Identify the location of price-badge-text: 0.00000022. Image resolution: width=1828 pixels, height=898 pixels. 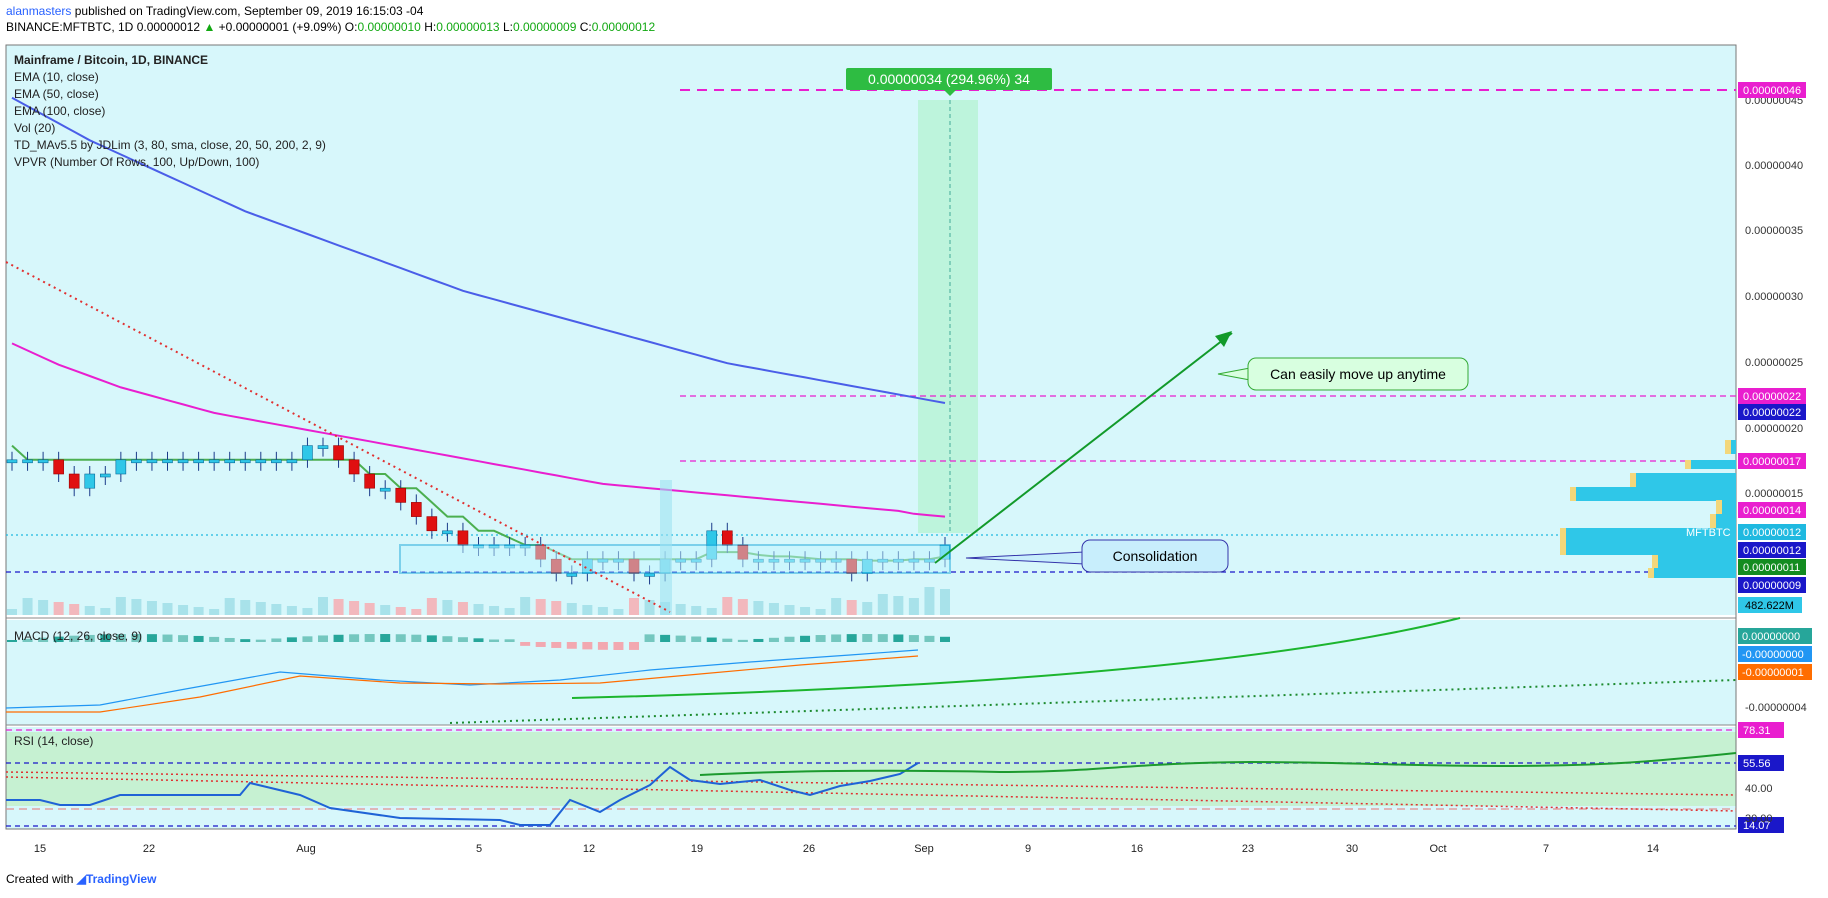
(1772, 397).